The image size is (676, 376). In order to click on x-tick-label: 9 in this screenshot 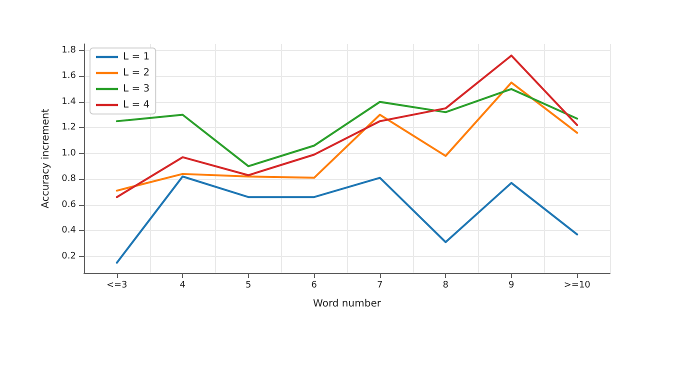, I will do `click(511, 285)`.